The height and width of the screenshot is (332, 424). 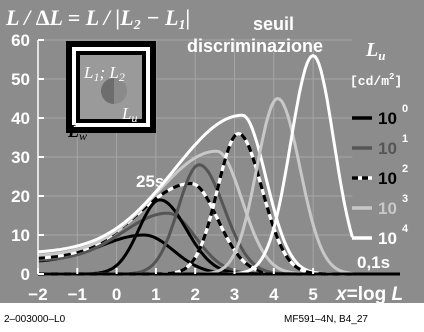 I want to click on y-tick-label-40: 40, so click(x=20, y=118).